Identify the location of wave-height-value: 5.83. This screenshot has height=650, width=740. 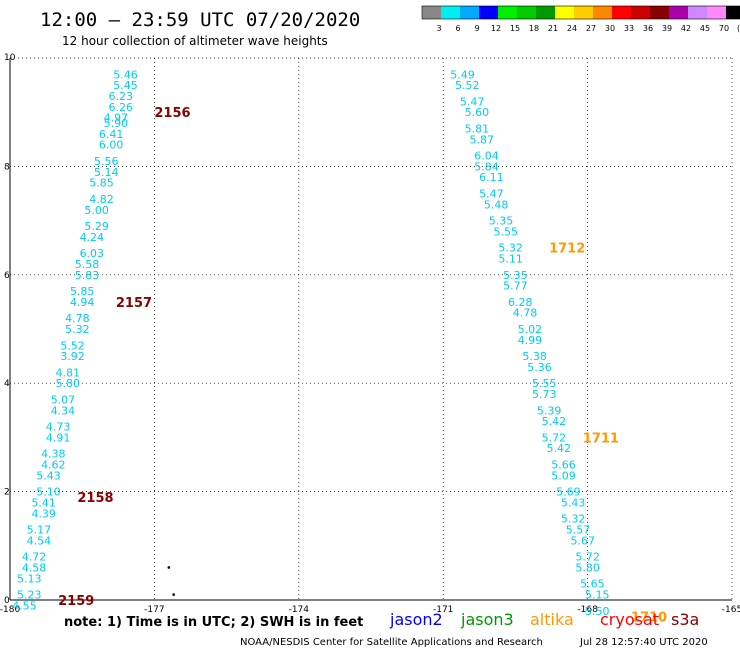
(87, 275).